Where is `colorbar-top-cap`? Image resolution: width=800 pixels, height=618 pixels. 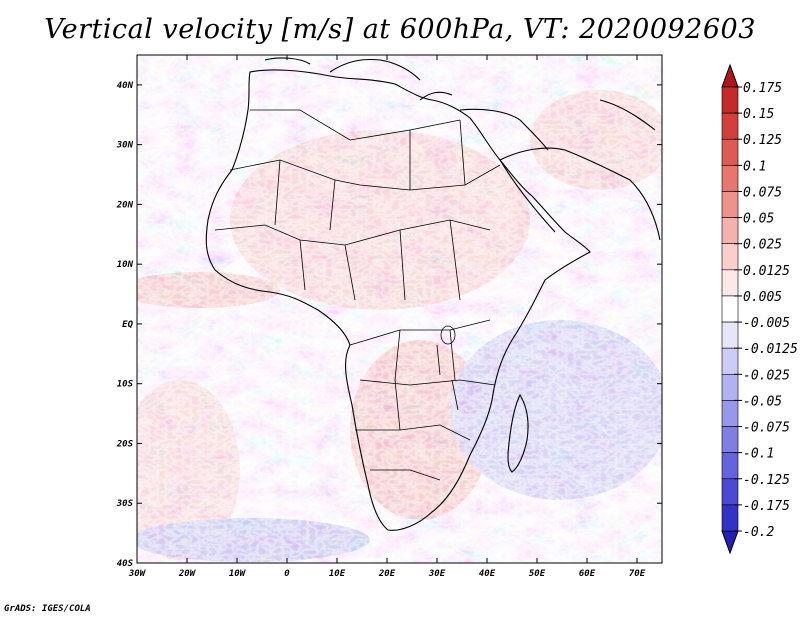 colorbar-top-cap is located at coordinates (730, 75).